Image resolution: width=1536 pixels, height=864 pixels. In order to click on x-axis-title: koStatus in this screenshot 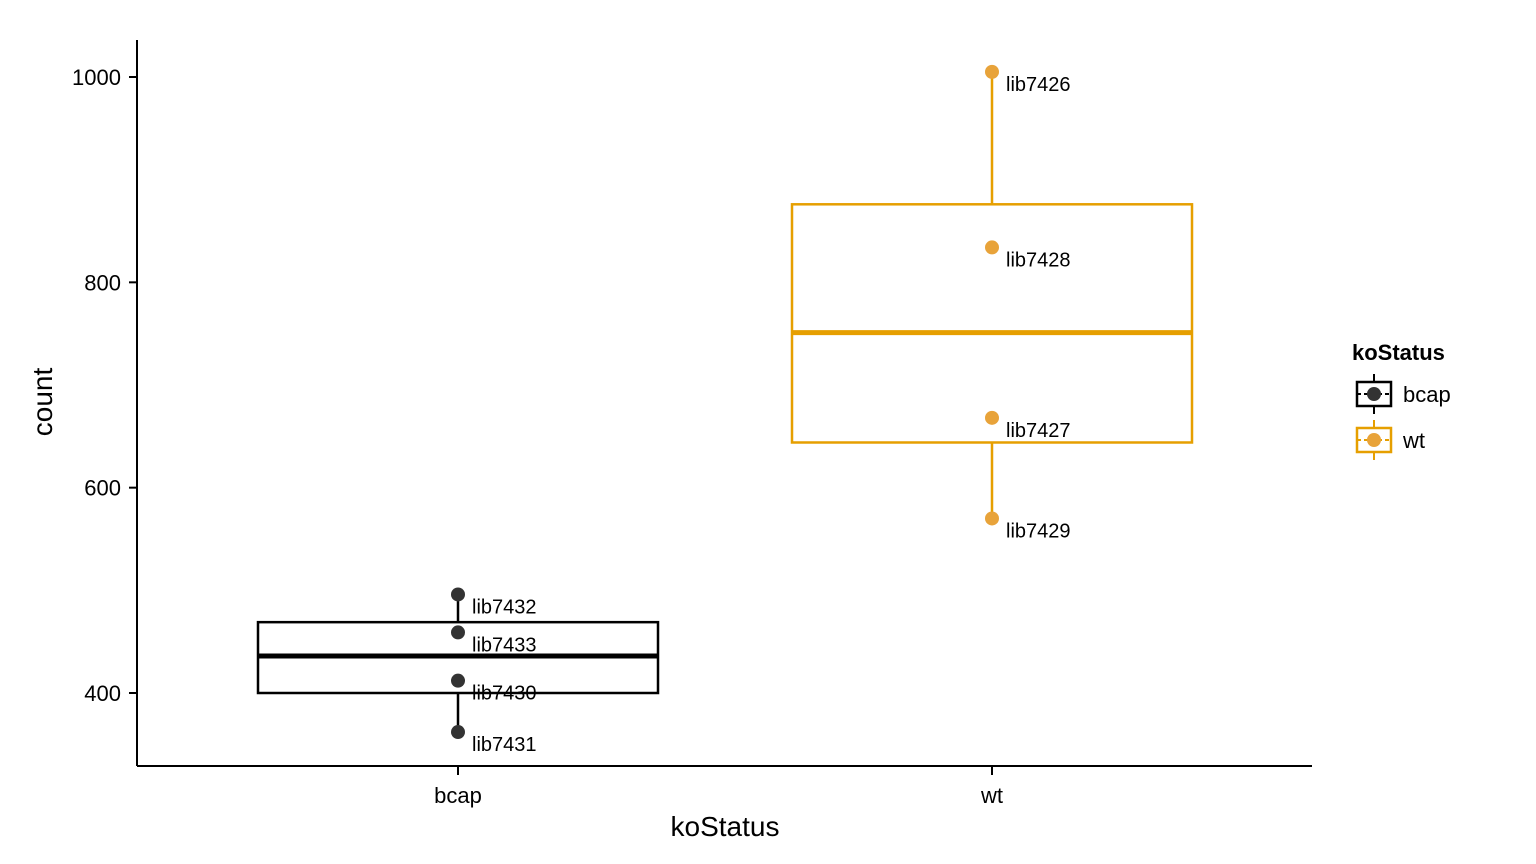, I will do `click(725, 826)`.